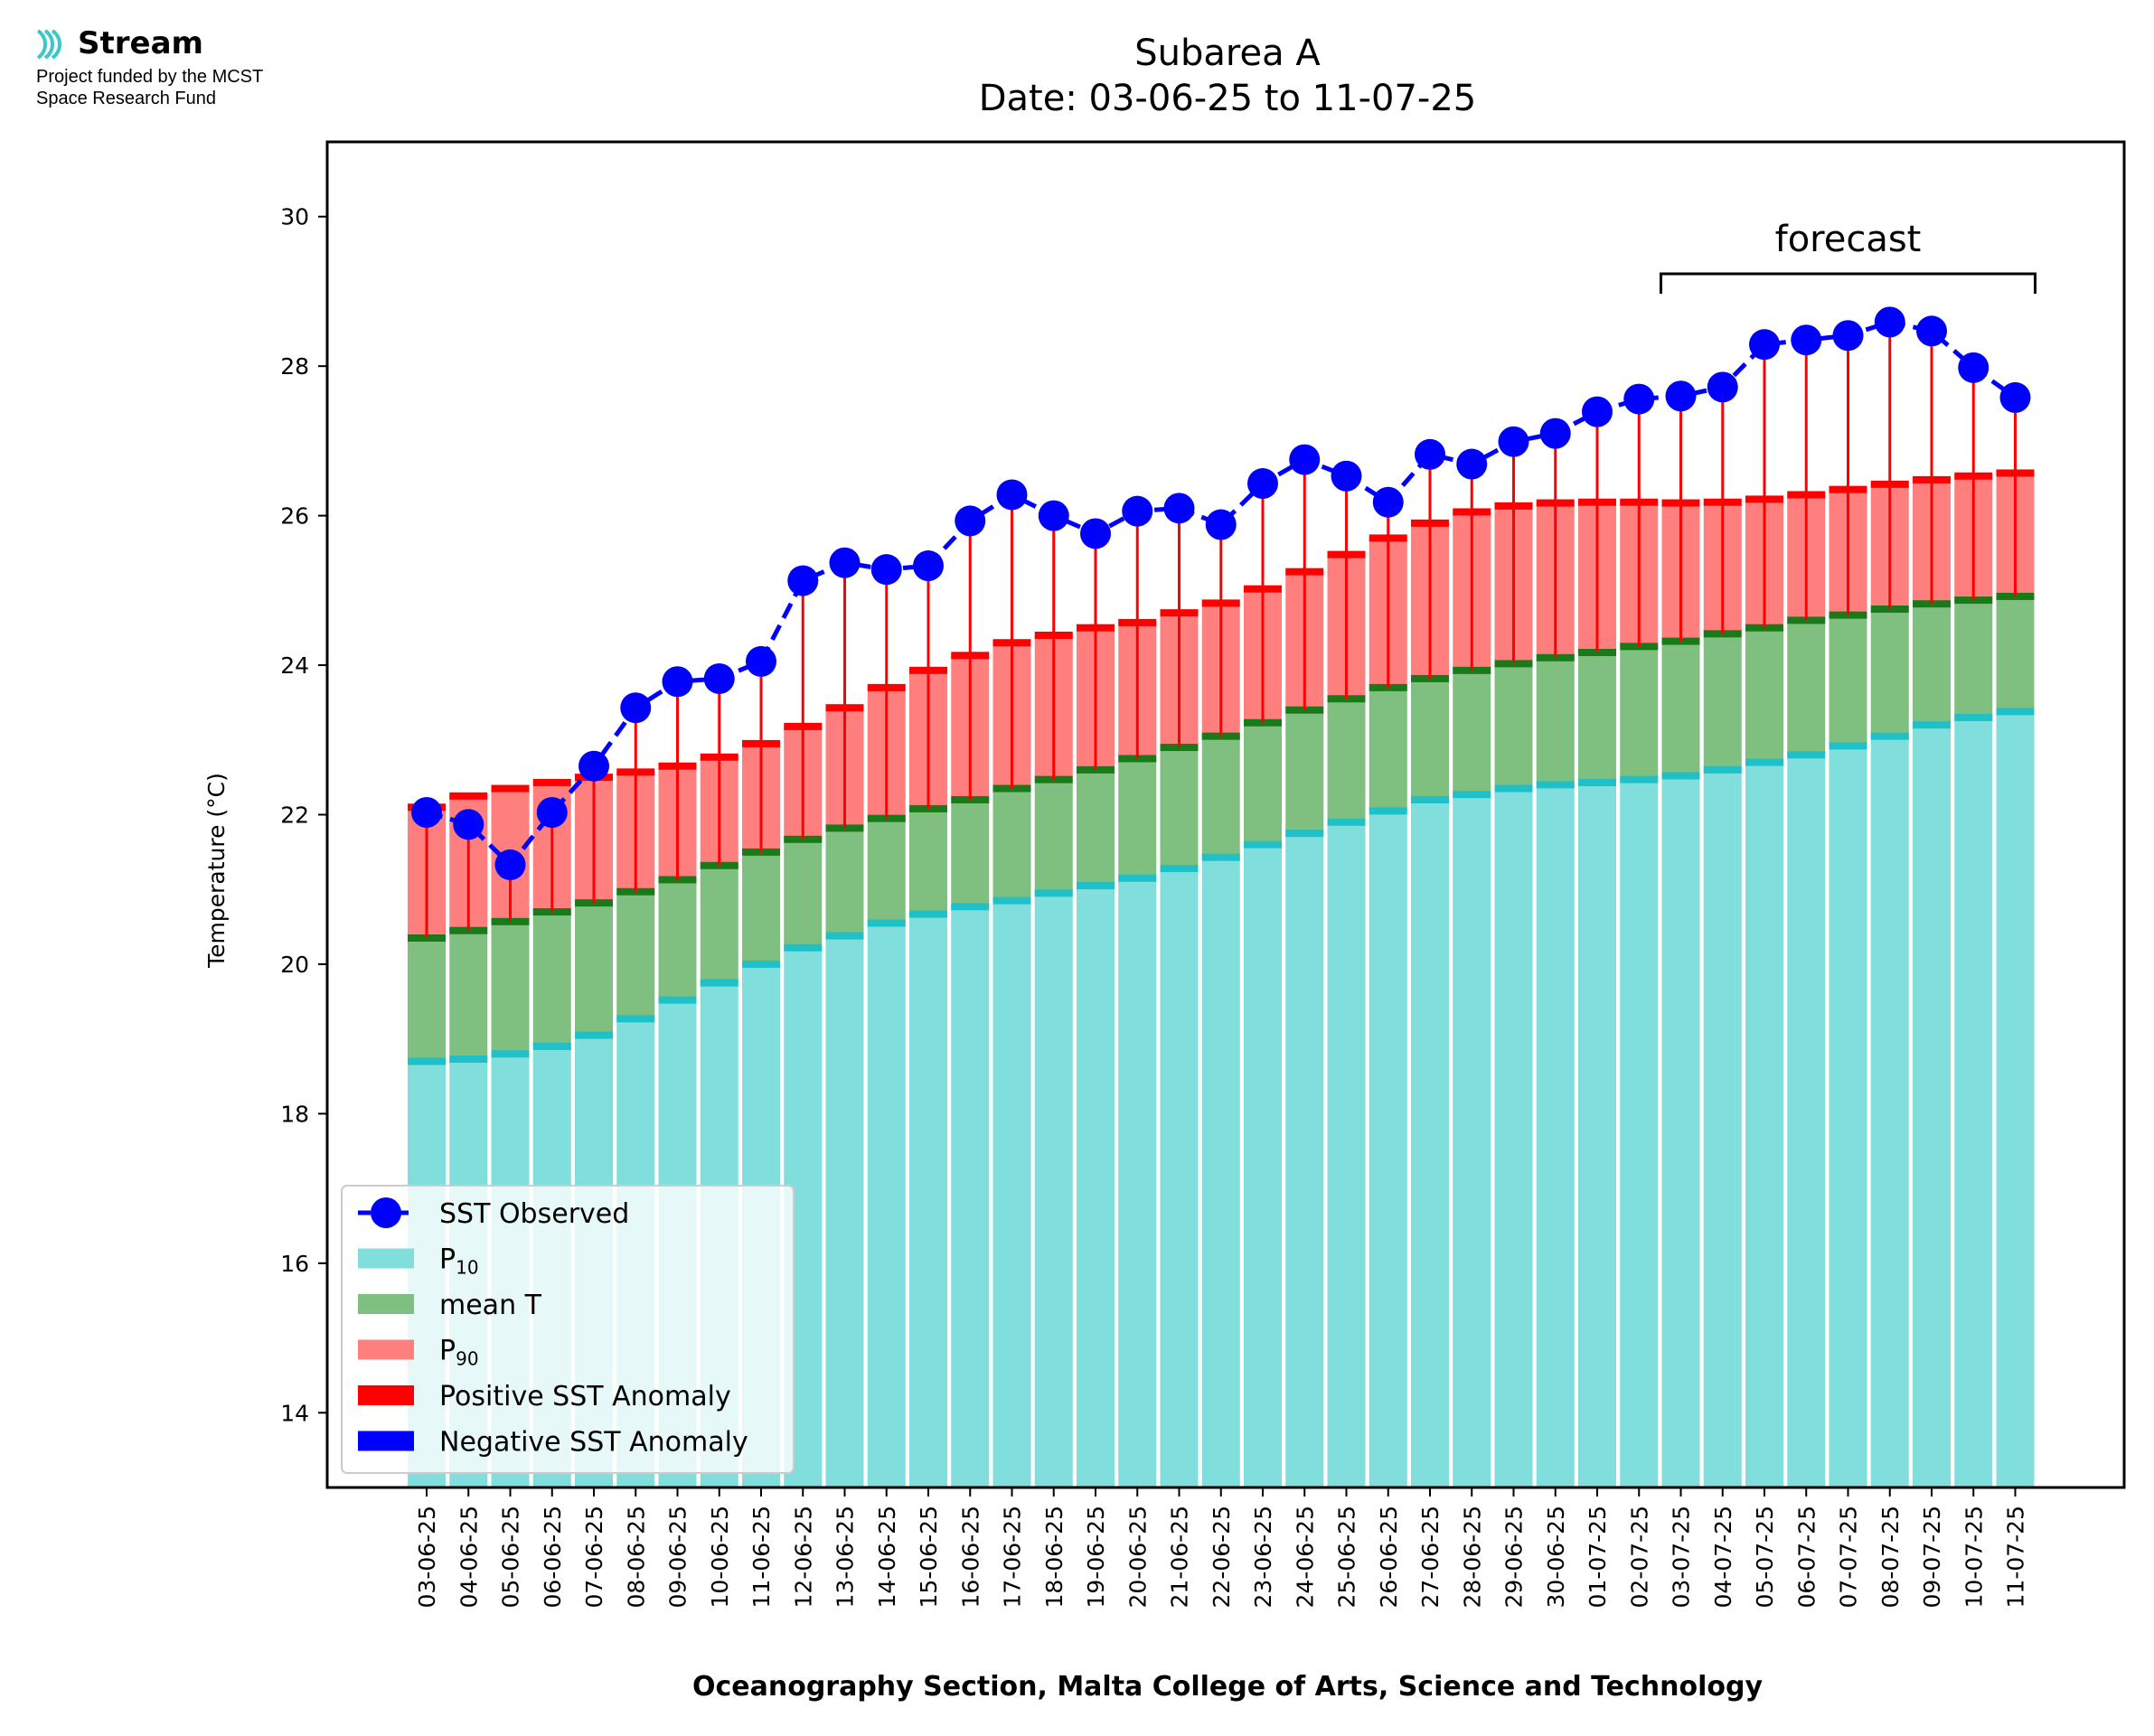 This screenshot has width=2154, height=1736. What do you see at coordinates (1890, 1557) in the screenshot?
I see `x-tick-label: 08-07-25` at bounding box center [1890, 1557].